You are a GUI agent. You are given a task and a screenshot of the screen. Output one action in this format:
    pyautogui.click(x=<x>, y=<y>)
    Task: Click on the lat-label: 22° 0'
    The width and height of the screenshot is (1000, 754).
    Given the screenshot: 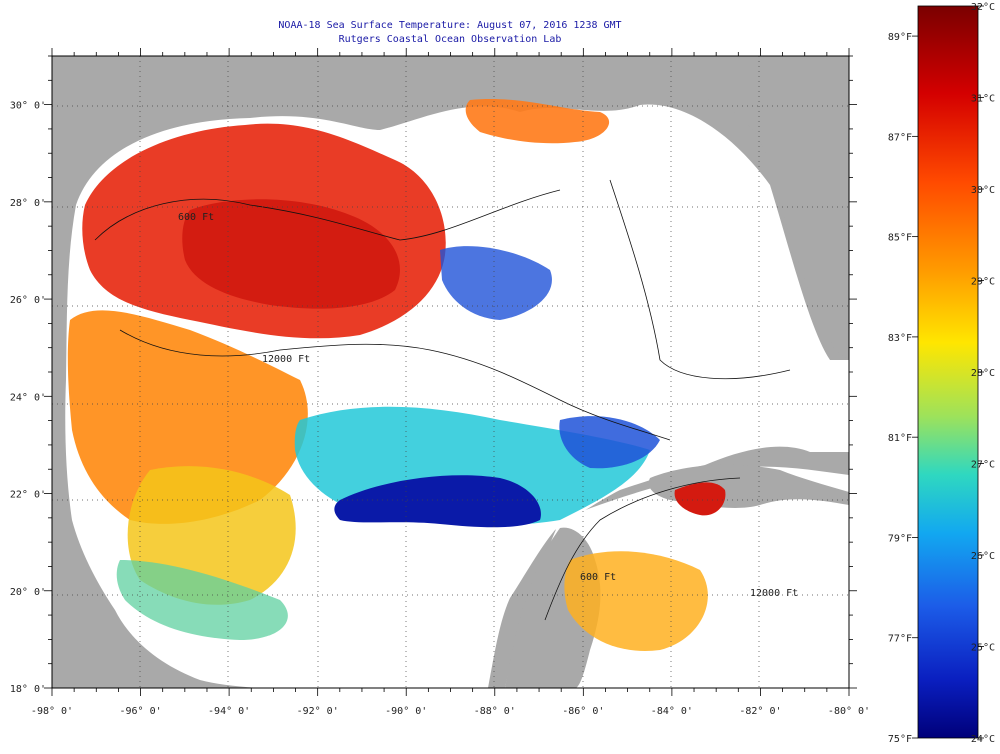 What is the action you would take?
    pyautogui.click(x=28, y=495)
    